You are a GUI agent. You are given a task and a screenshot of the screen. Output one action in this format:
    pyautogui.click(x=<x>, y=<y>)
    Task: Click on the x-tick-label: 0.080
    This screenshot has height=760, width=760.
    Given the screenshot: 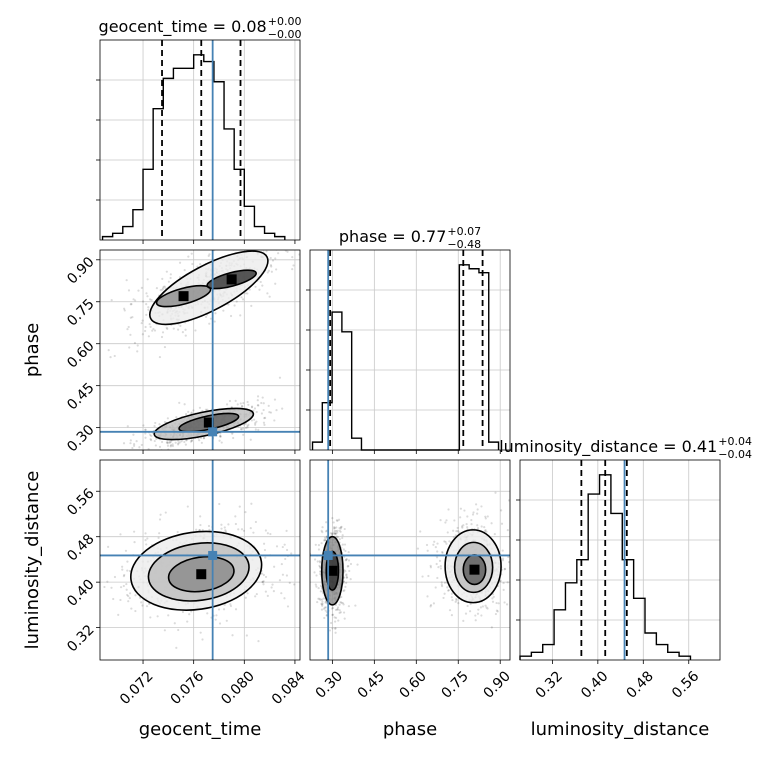 What is the action you would take?
    pyautogui.click(x=238, y=688)
    